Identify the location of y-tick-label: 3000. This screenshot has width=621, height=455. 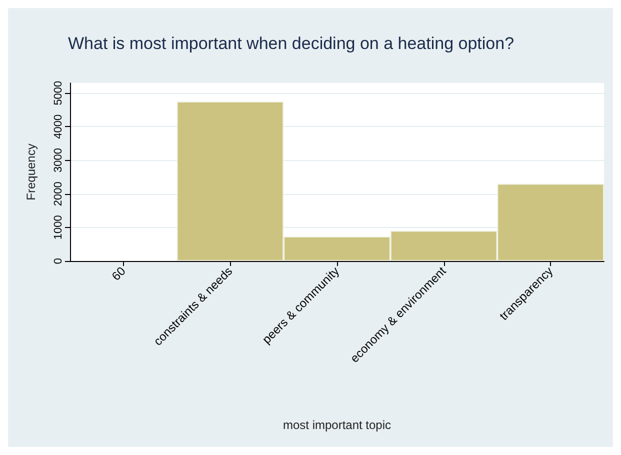
(58, 160).